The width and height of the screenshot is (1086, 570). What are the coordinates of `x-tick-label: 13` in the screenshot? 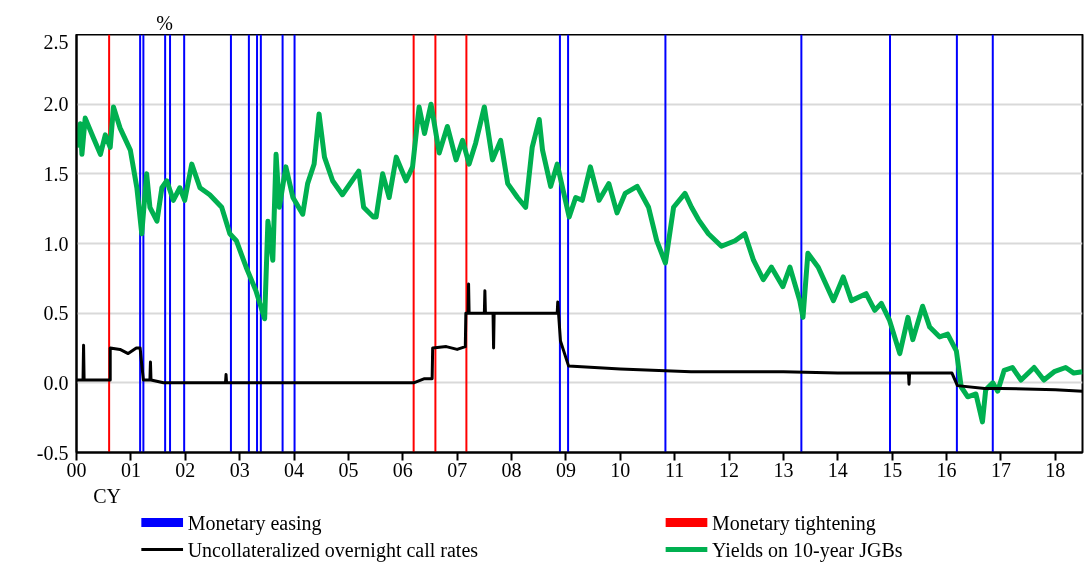 It's located at (783, 469).